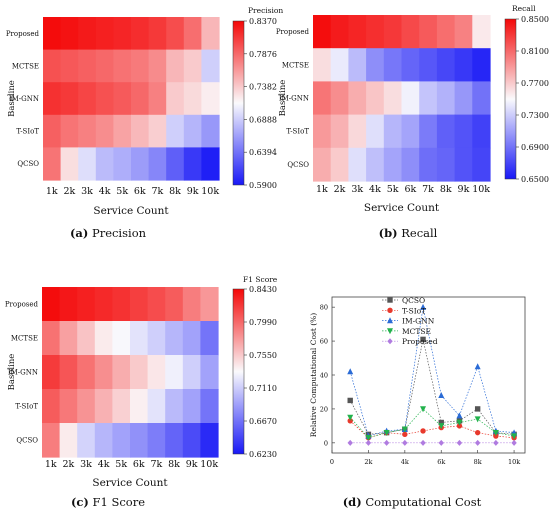  What do you see at coordinates (420, 341) in the screenshot?
I see `legend-label: Proposed` at bounding box center [420, 341].